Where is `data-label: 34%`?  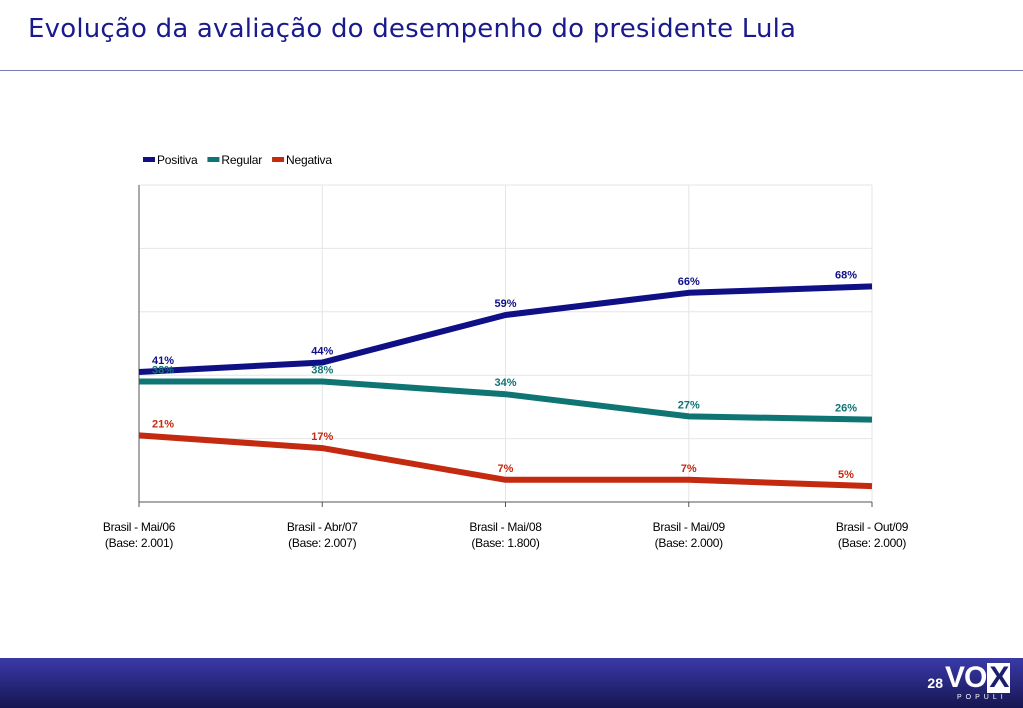 data-label: 34% is located at coordinates (505, 383).